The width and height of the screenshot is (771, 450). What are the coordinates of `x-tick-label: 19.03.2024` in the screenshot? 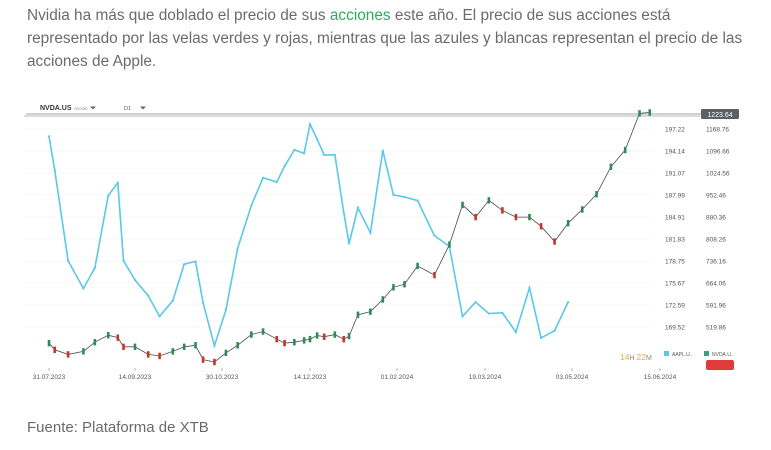 It's located at (485, 377).